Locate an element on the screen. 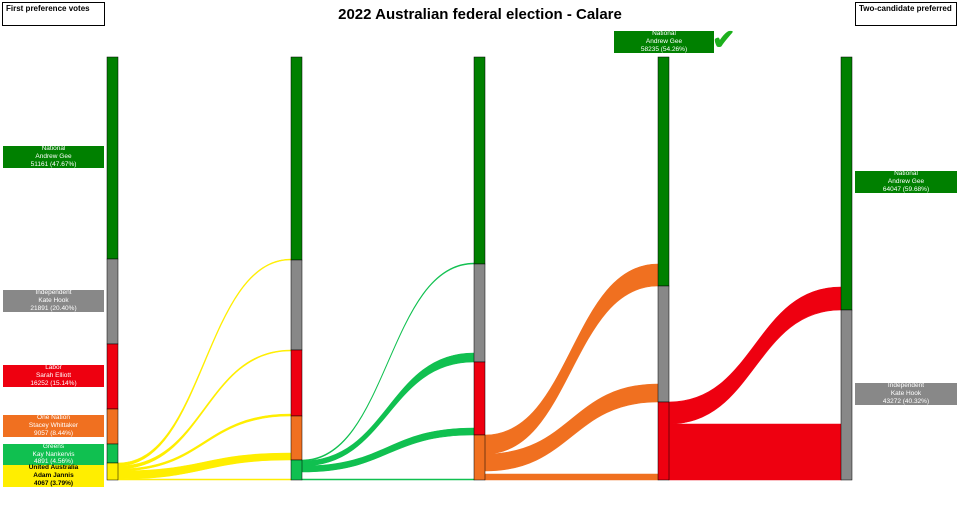 The width and height of the screenshot is (960, 509). candidate-label: National Andrew Gee 58235 (54.26%) is located at coordinates (664, 41).